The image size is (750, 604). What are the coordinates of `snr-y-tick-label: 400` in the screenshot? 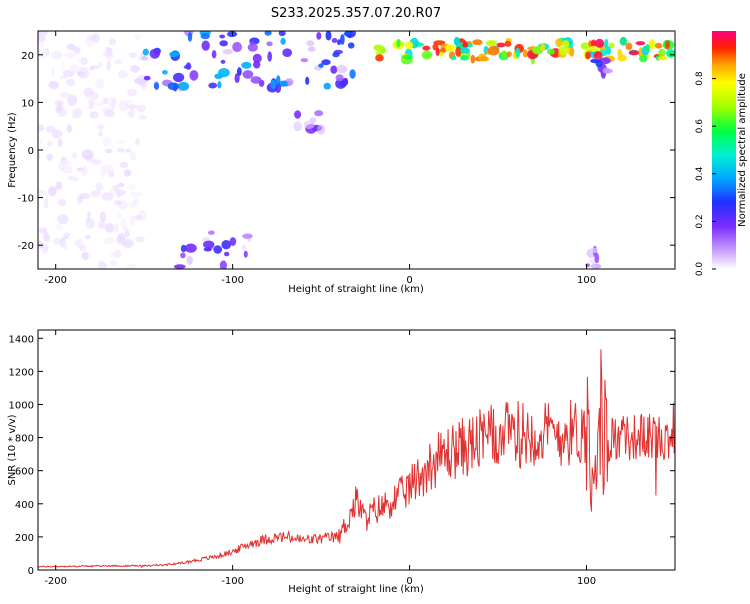 It's located at (24, 505).